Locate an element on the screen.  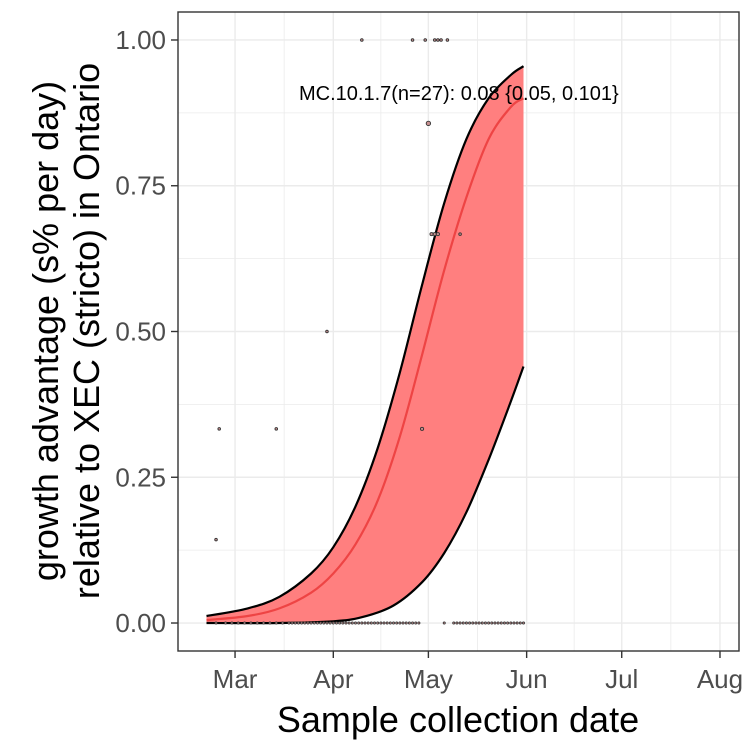
y-tick-label: 0.00 is located at coordinates (140, 623).